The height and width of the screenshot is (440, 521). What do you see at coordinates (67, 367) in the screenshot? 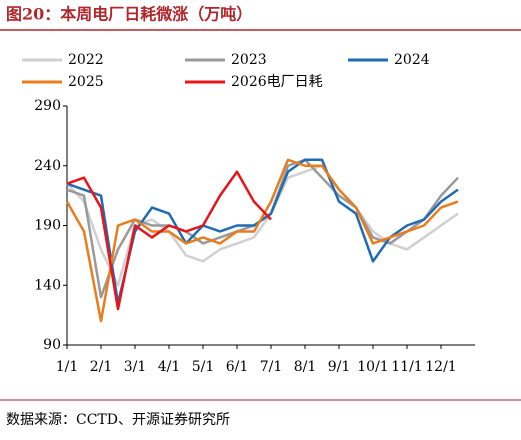
I see `x-tick-label: 1/1` at bounding box center [67, 367].